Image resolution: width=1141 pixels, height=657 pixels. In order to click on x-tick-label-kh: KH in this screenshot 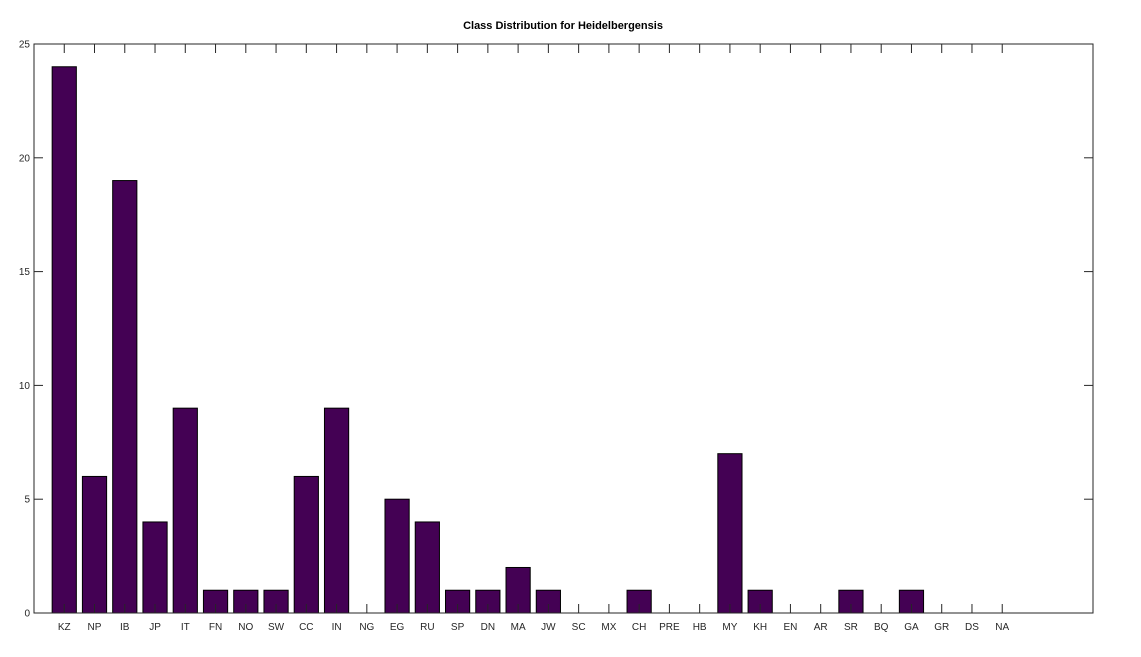, I will do `click(760, 627)`.